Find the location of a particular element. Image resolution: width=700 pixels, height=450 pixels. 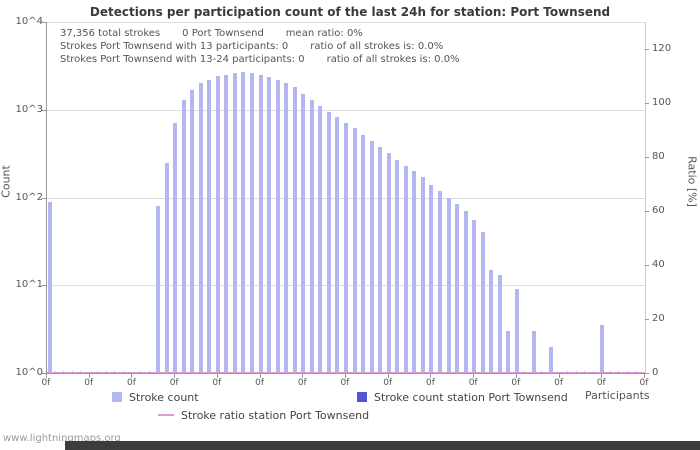

y-right-tick-label: 40 is located at coordinates (658, 264).